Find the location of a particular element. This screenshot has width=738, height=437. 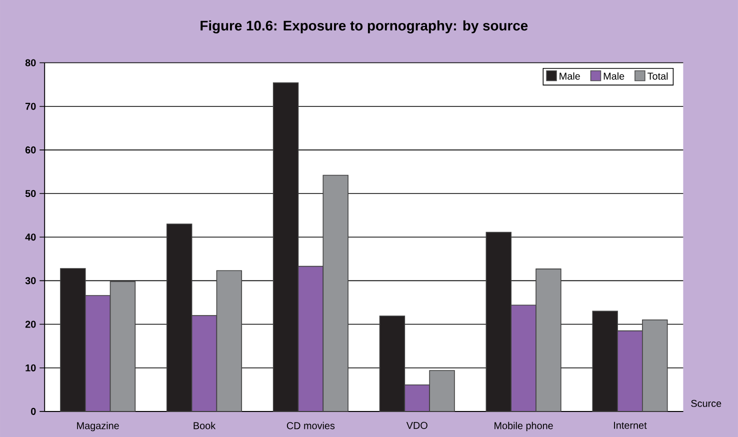

x-tick-label: CD movies is located at coordinates (310, 426).